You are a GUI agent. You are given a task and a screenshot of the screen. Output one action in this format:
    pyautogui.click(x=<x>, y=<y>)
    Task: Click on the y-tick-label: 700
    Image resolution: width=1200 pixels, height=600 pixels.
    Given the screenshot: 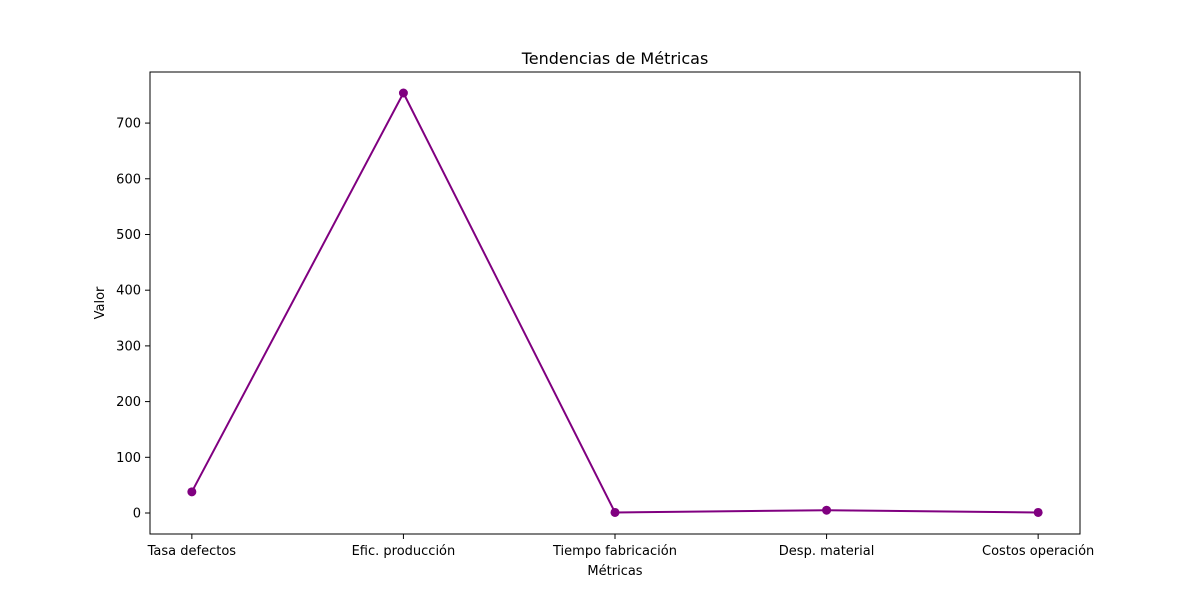 What is the action you would take?
    pyautogui.click(x=128, y=124)
    